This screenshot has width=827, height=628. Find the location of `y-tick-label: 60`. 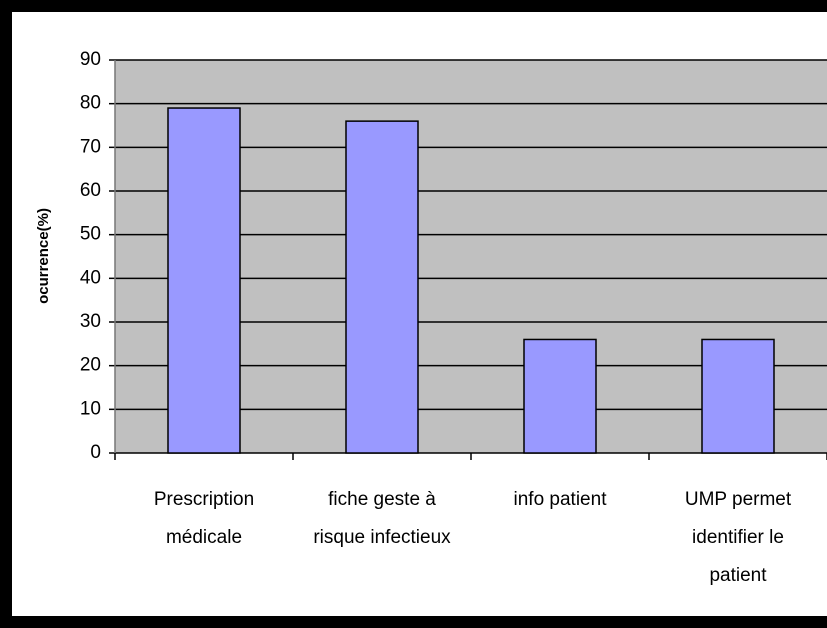

y-tick-label: 60 is located at coordinates (90, 190).